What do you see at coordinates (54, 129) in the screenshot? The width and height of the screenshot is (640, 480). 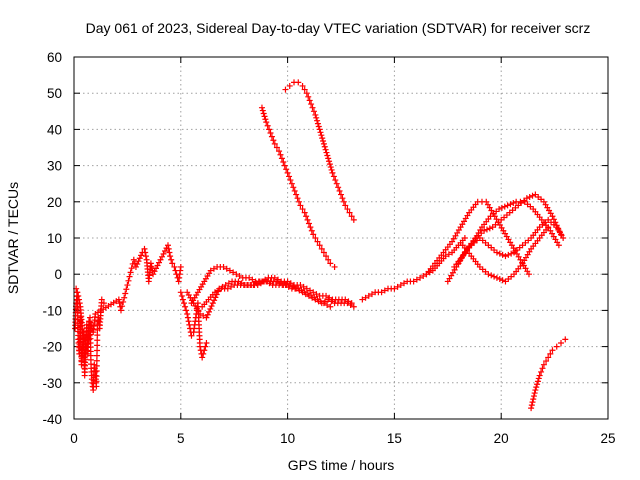 I see `y-tick-label: 40` at bounding box center [54, 129].